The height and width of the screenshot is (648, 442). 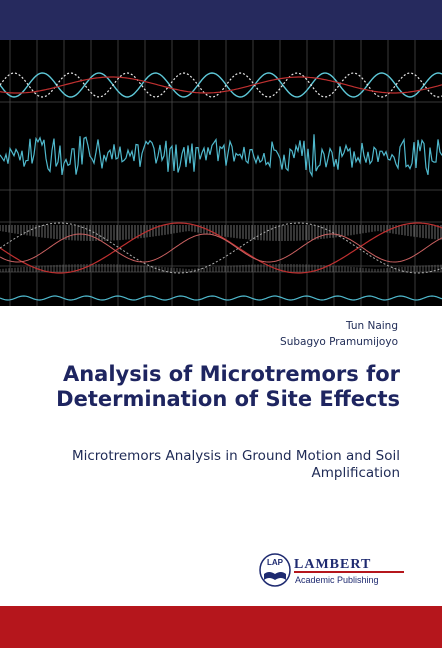 I want to click on publisher-mark: LAP, so click(x=275, y=562).